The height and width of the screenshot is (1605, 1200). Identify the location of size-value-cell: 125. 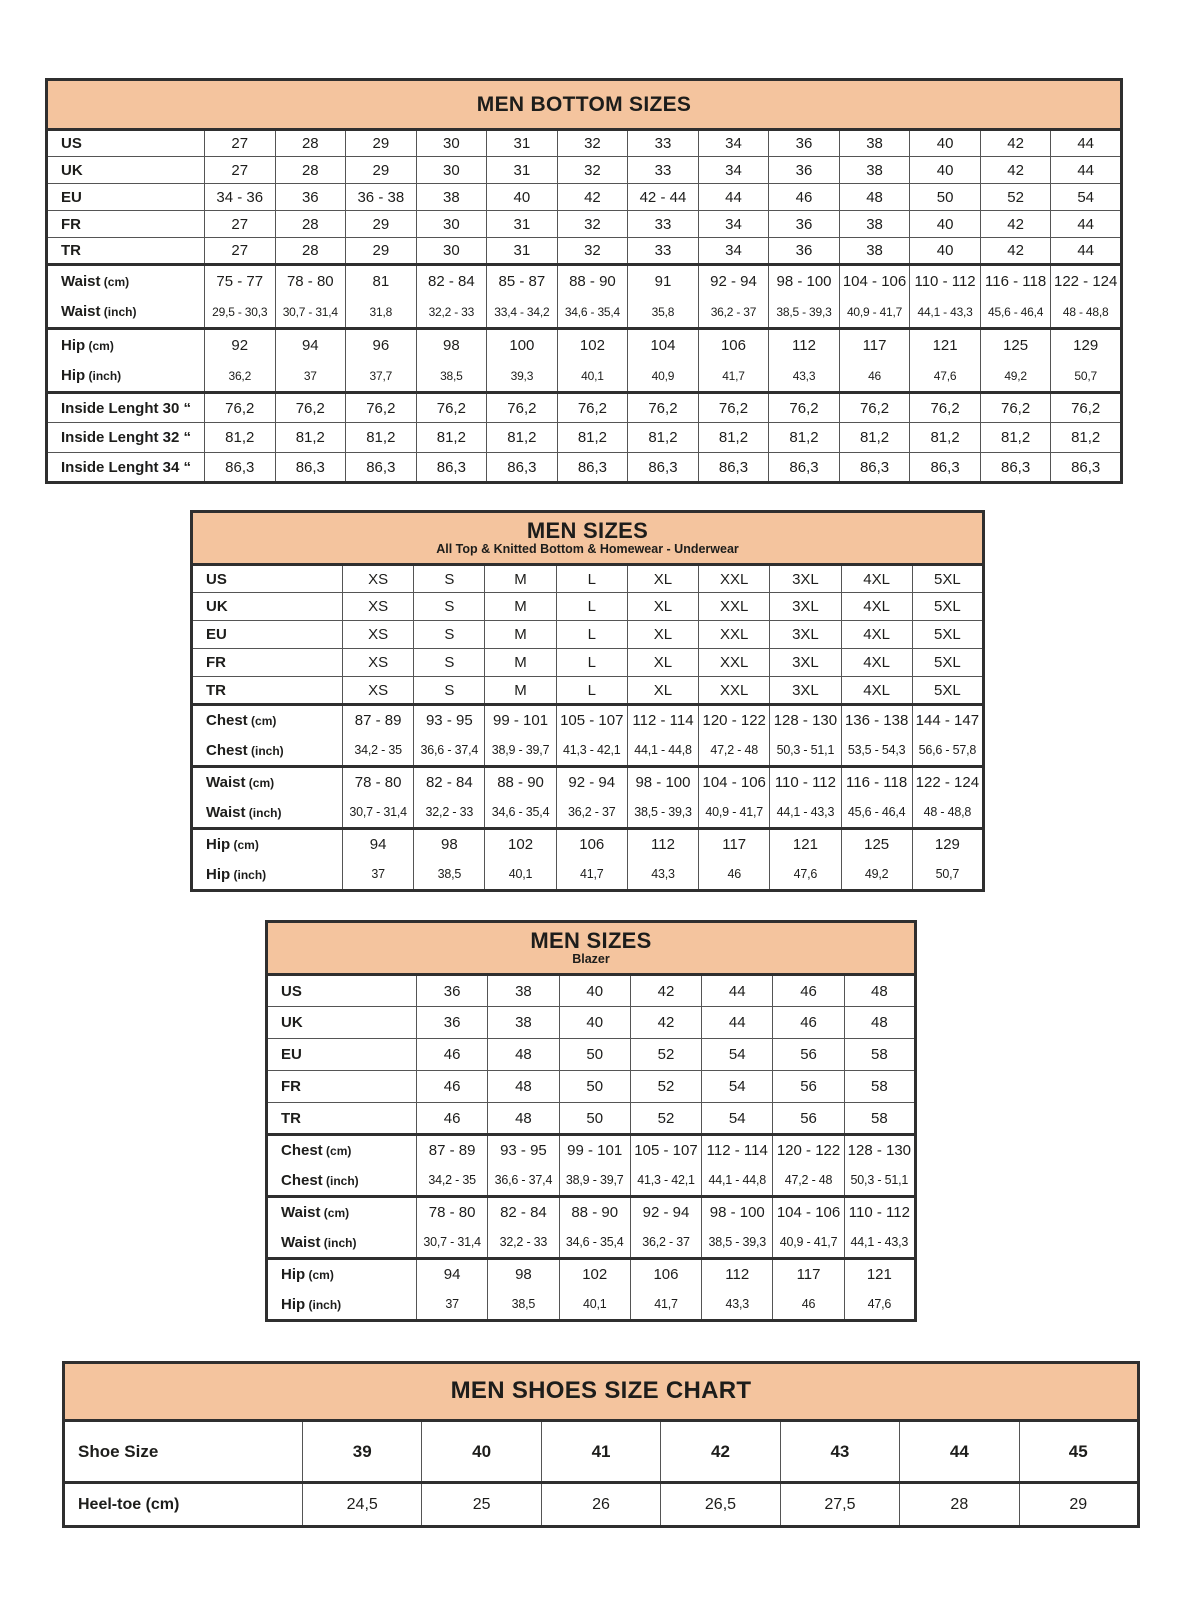
(1015, 344).